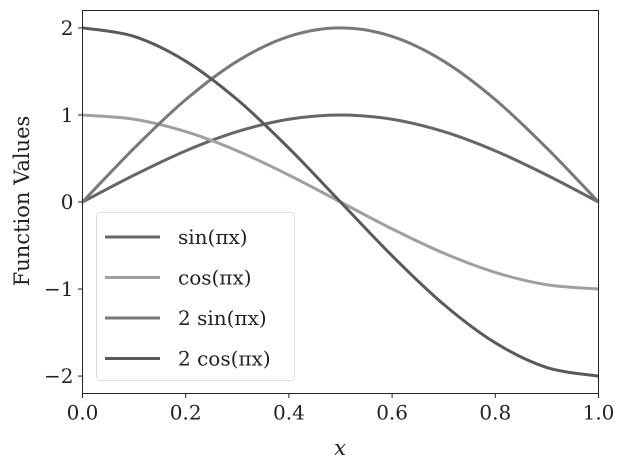 The width and height of the screenshot is (625, 467). Describe the element at coordinates (341, 409) in the screenshot. I see `x-axis-ticks: 0.0 0.2 0.4 0.6 0.8 1.0` at that location.